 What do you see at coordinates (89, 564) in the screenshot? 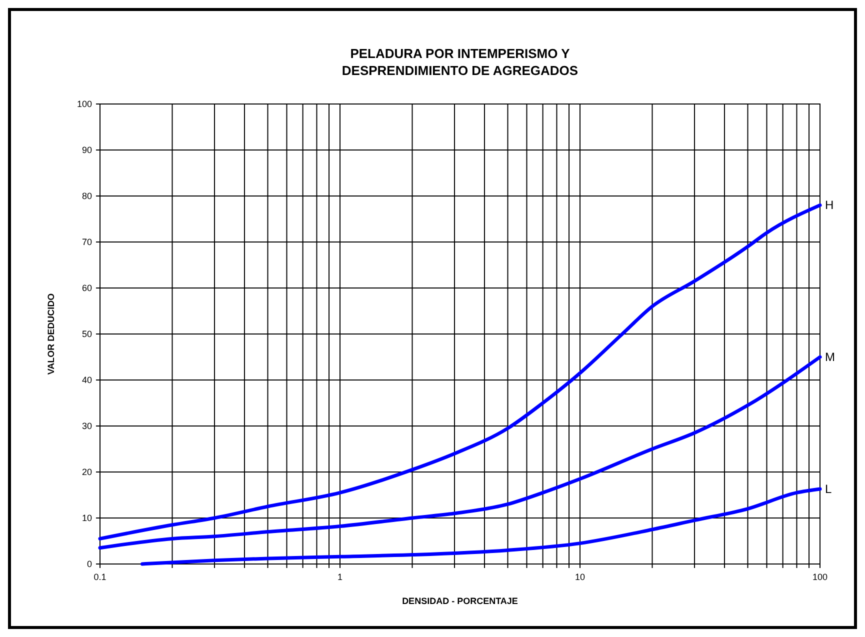
I see `y-tick-label: 0` at bounding box center [89, 564].